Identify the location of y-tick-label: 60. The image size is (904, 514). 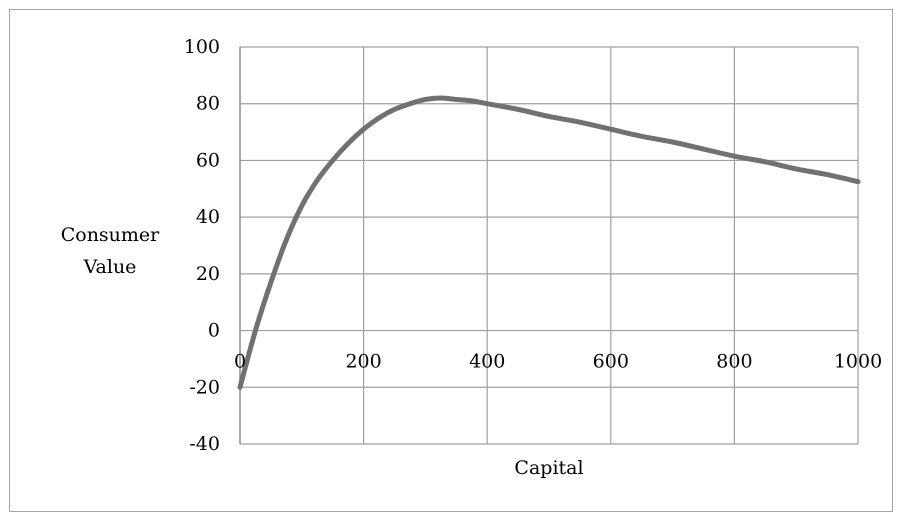
(208, 160).